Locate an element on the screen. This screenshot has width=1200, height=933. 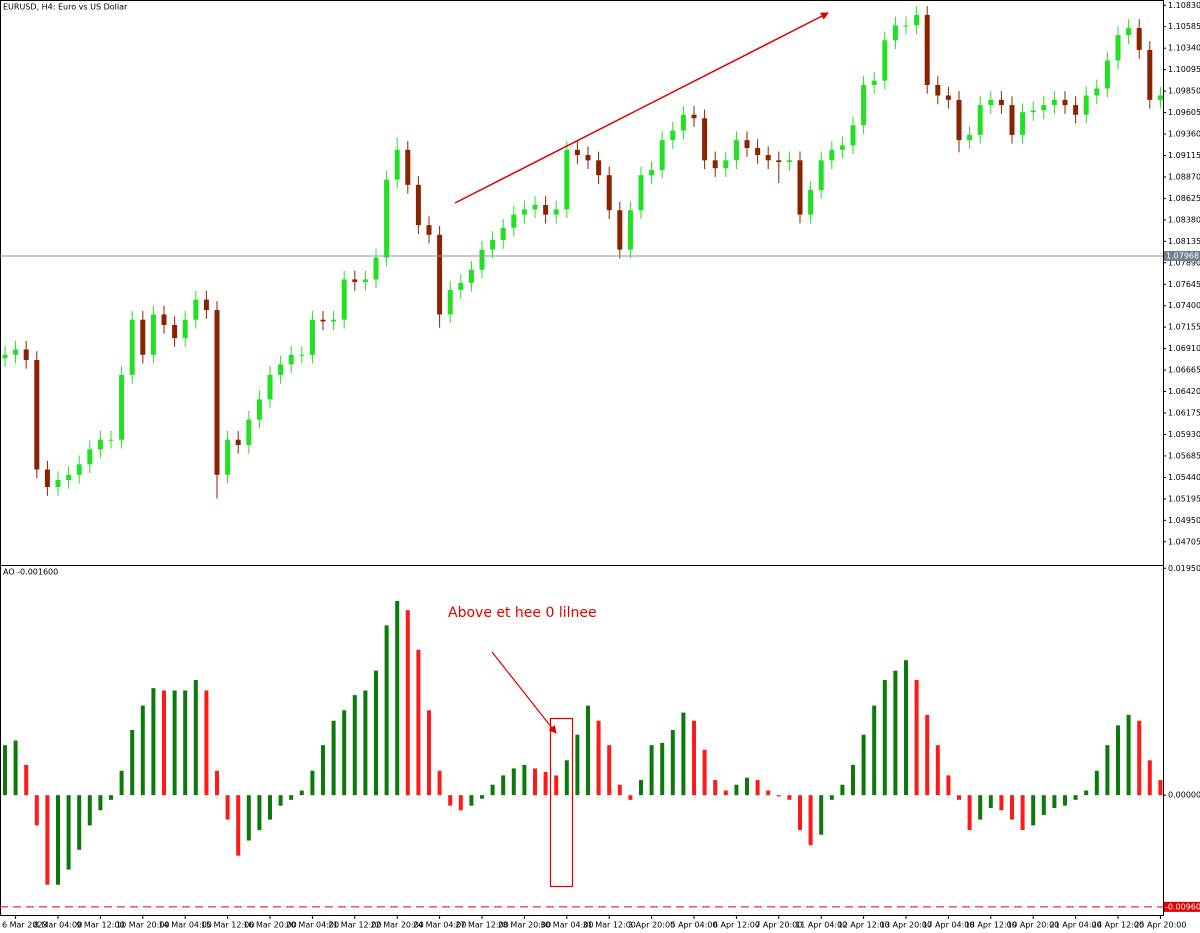
x-tick-label: 7 Apr 20:00 is located at coordinates (778, 925).